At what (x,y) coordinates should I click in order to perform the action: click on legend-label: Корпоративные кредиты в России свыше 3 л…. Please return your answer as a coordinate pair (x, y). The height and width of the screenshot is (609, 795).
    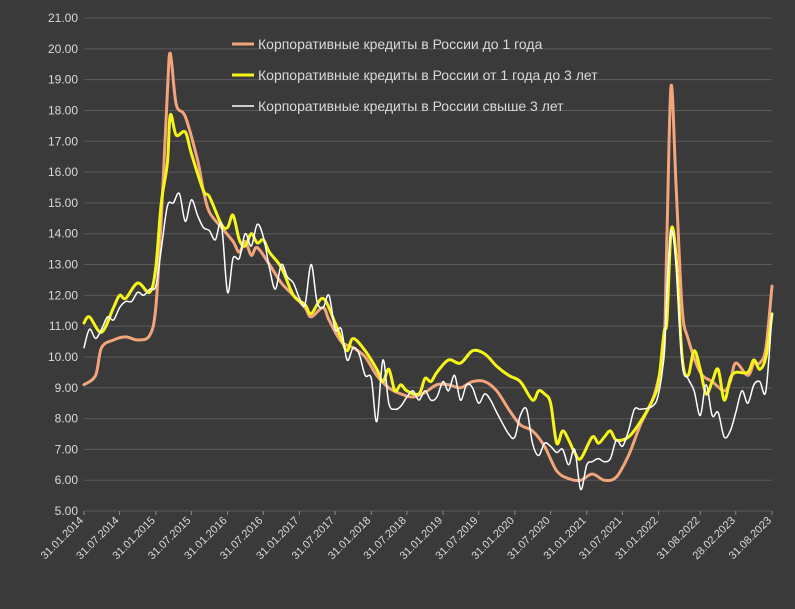
    Looking at the image, I should click on (411, 106).